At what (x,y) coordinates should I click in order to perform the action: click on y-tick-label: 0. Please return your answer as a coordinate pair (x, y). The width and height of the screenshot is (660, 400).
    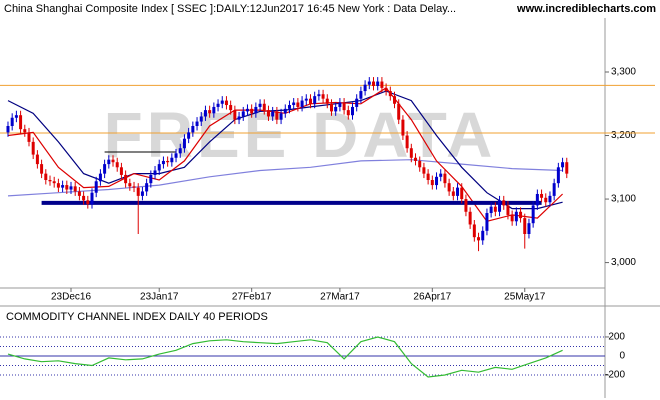
    Looking at the image, I should click on (622, 356).